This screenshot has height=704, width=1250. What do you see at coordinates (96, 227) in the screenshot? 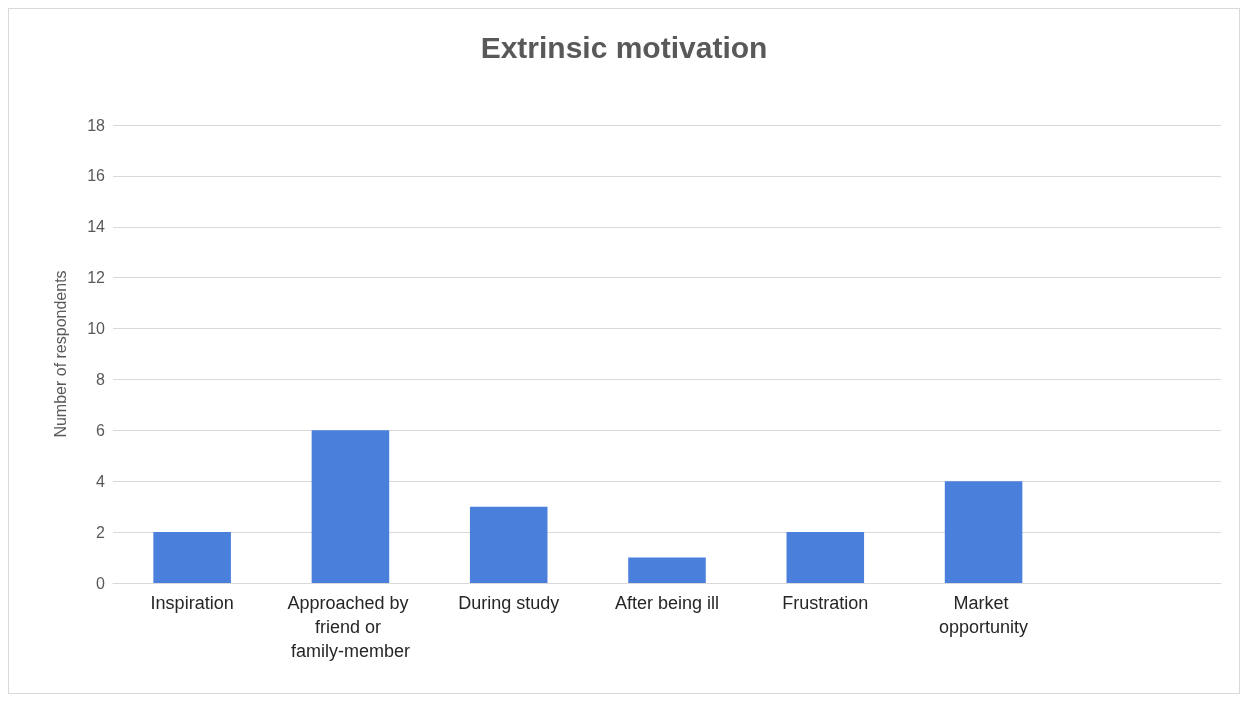
I see `y-tick-label: 14` at bounding box center [96, 227].